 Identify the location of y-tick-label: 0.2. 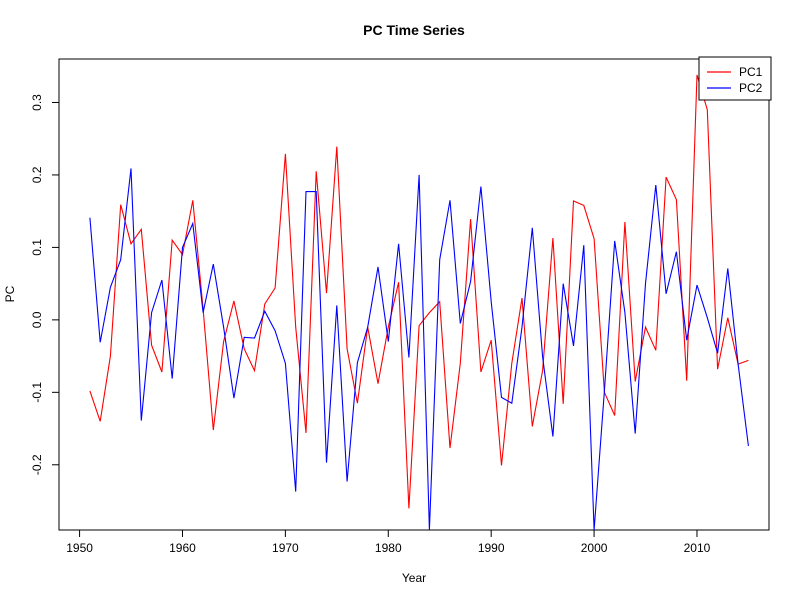
(37, 174).